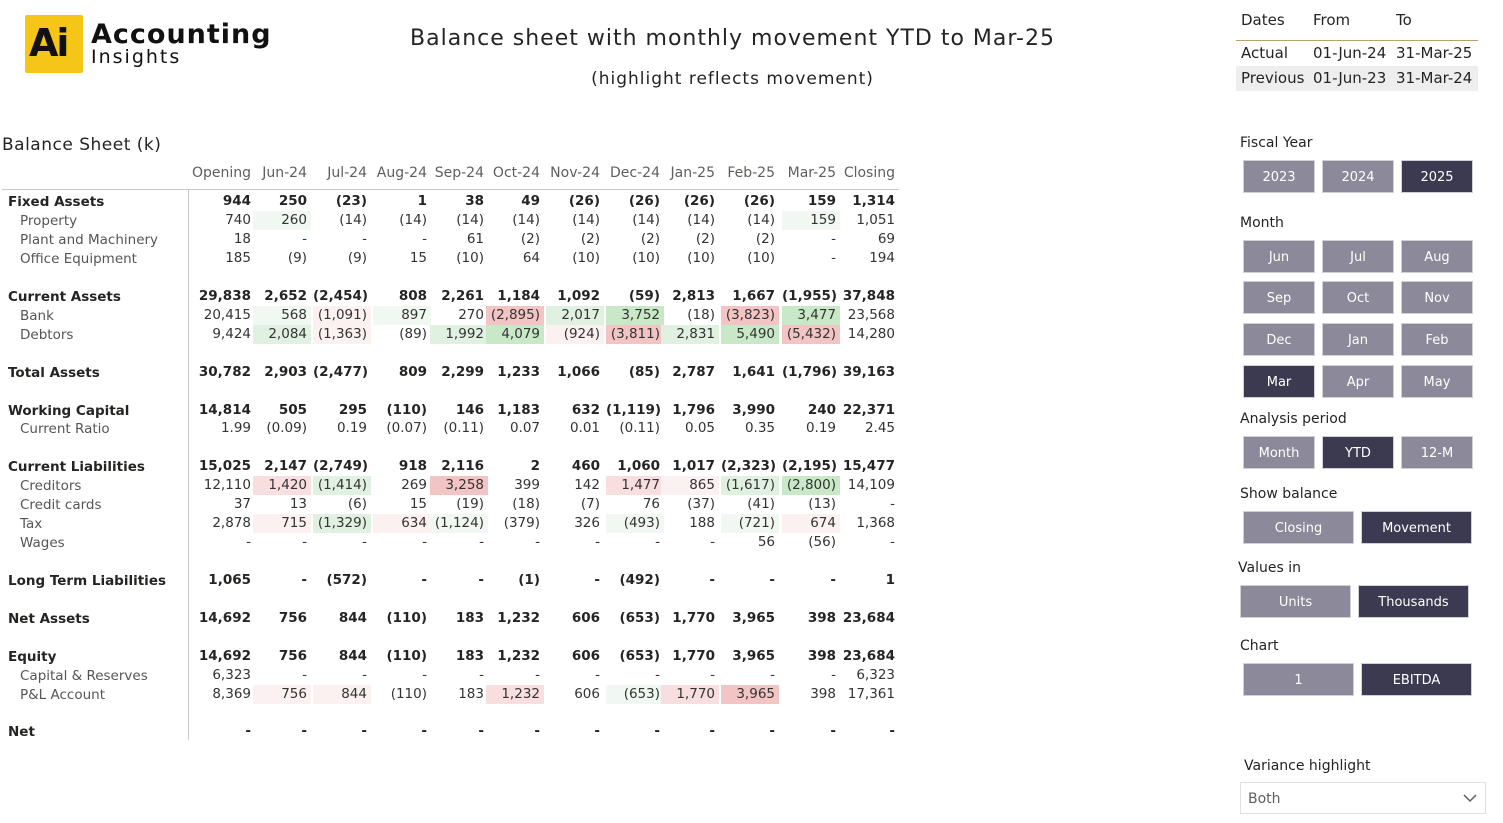 The image size is (1503, 823). What do you see at coordinates (62, 695) in the screenshot?
I see `row-label: P&L Account` at bounding box center [62, 695].